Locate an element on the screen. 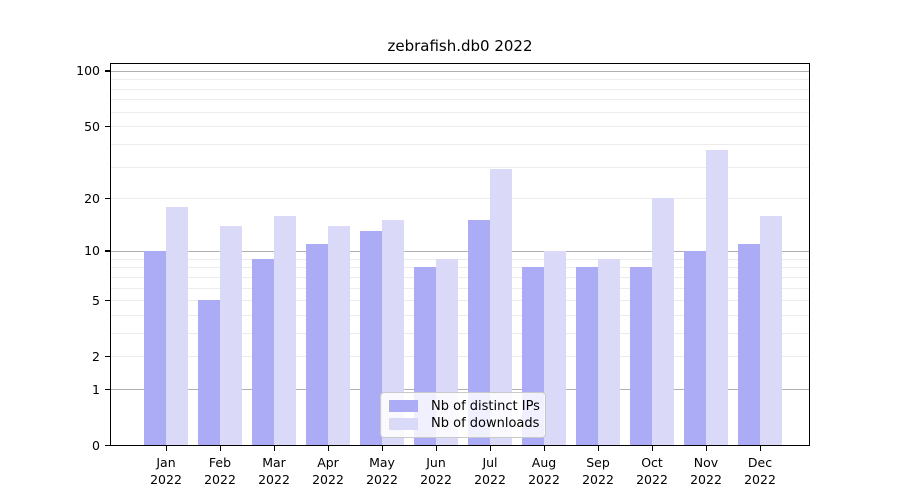  bar-ips-apr is located at coordinates (317, 344).